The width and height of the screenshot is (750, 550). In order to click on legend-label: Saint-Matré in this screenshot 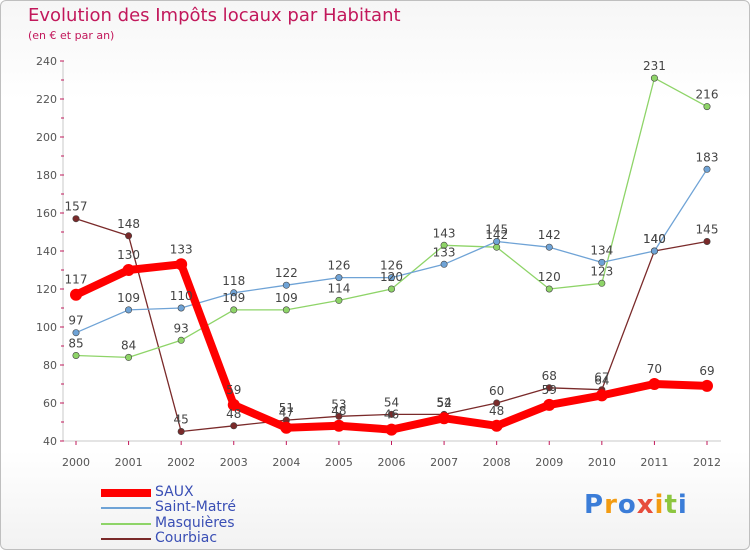, I will do `click(195, 507)`.